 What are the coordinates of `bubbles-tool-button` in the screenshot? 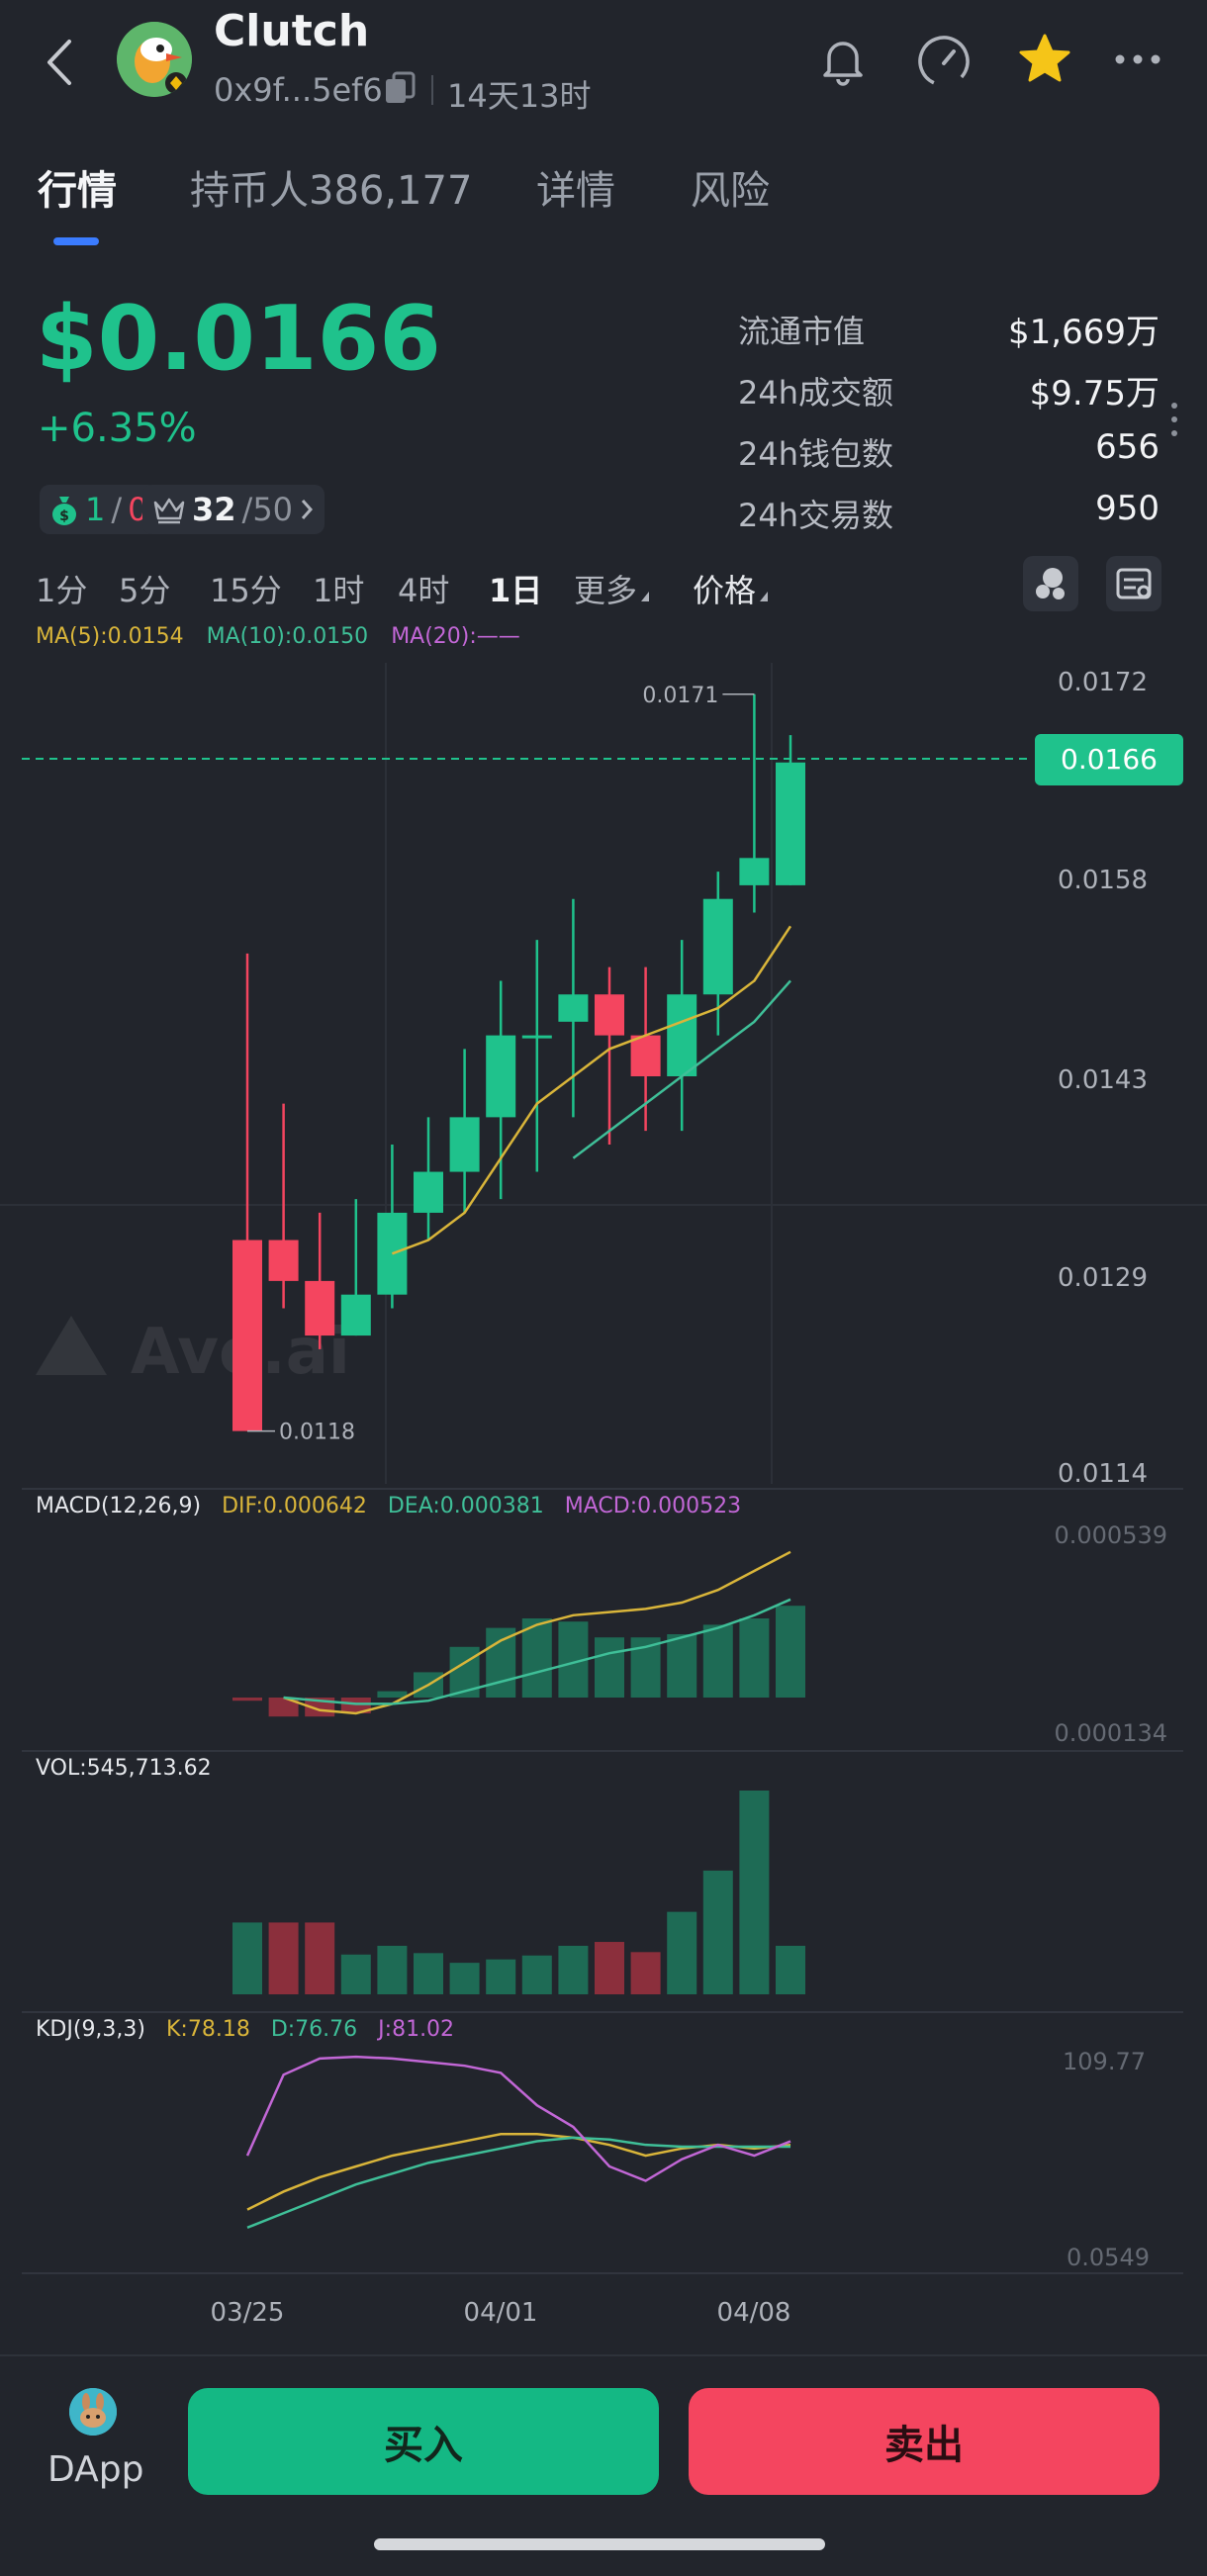 It's located at (1051, 583).